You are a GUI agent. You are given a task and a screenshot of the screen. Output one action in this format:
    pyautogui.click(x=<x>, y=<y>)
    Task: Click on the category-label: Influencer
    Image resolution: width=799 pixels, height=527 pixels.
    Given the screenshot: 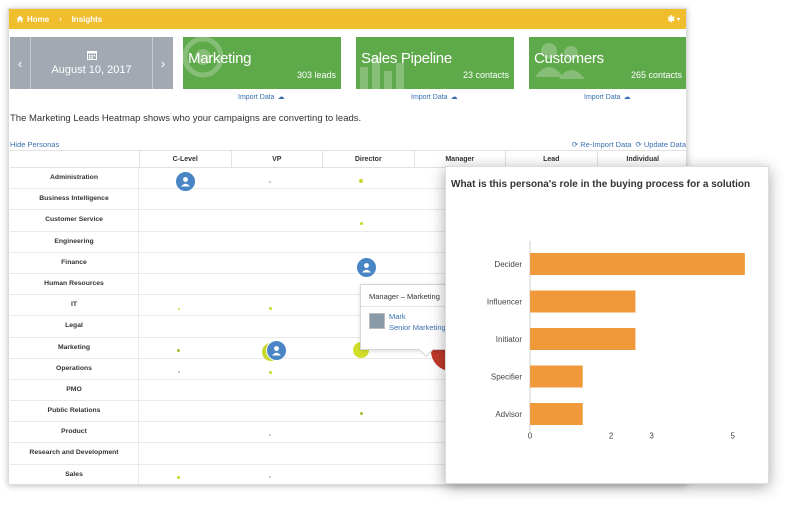 What is the action you would take?
    pyautogui.click(x=504, y=302)
    